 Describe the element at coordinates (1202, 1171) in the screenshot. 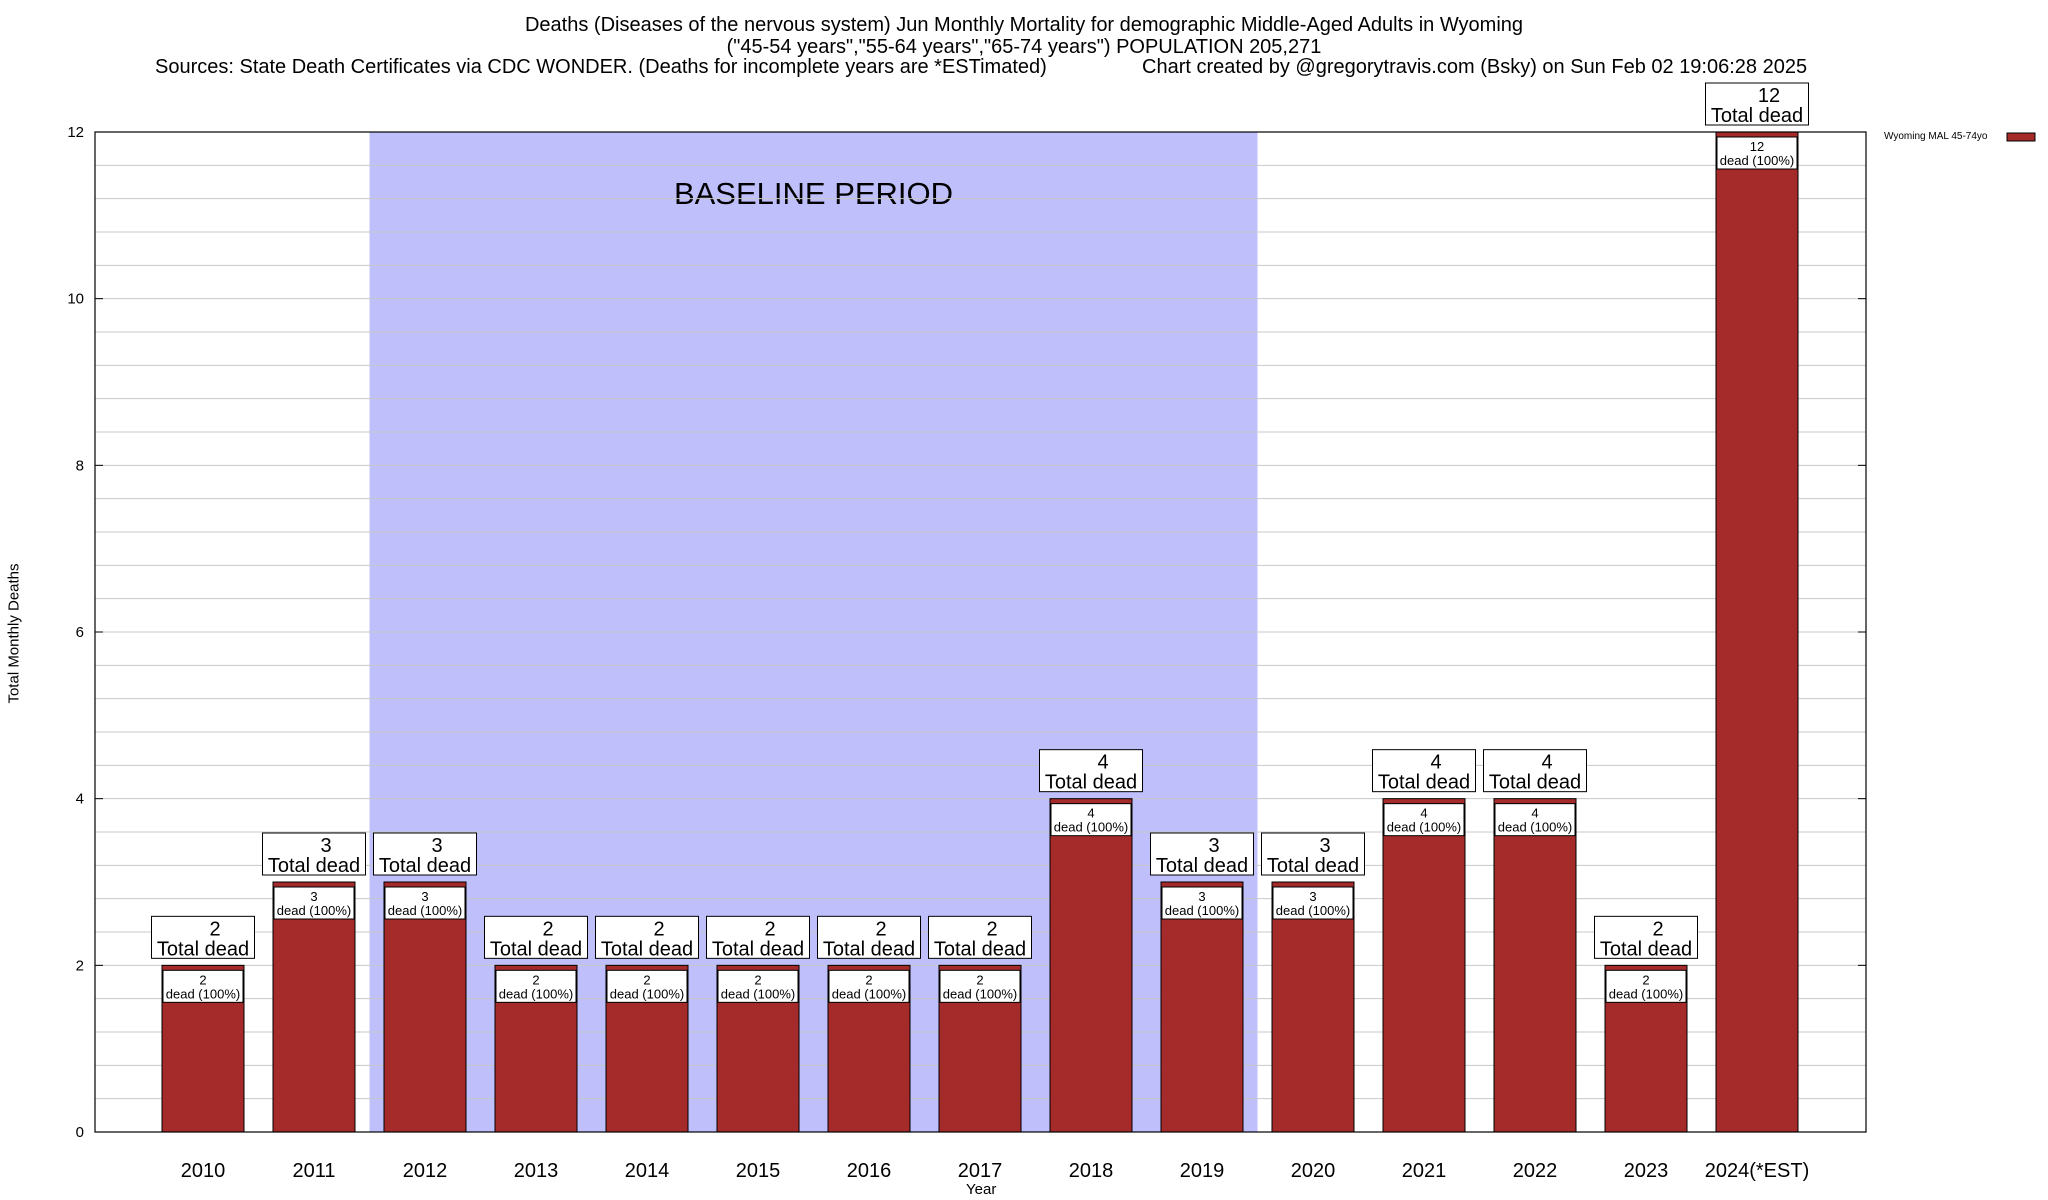

I see `x-tick-label: 2019` at that location.